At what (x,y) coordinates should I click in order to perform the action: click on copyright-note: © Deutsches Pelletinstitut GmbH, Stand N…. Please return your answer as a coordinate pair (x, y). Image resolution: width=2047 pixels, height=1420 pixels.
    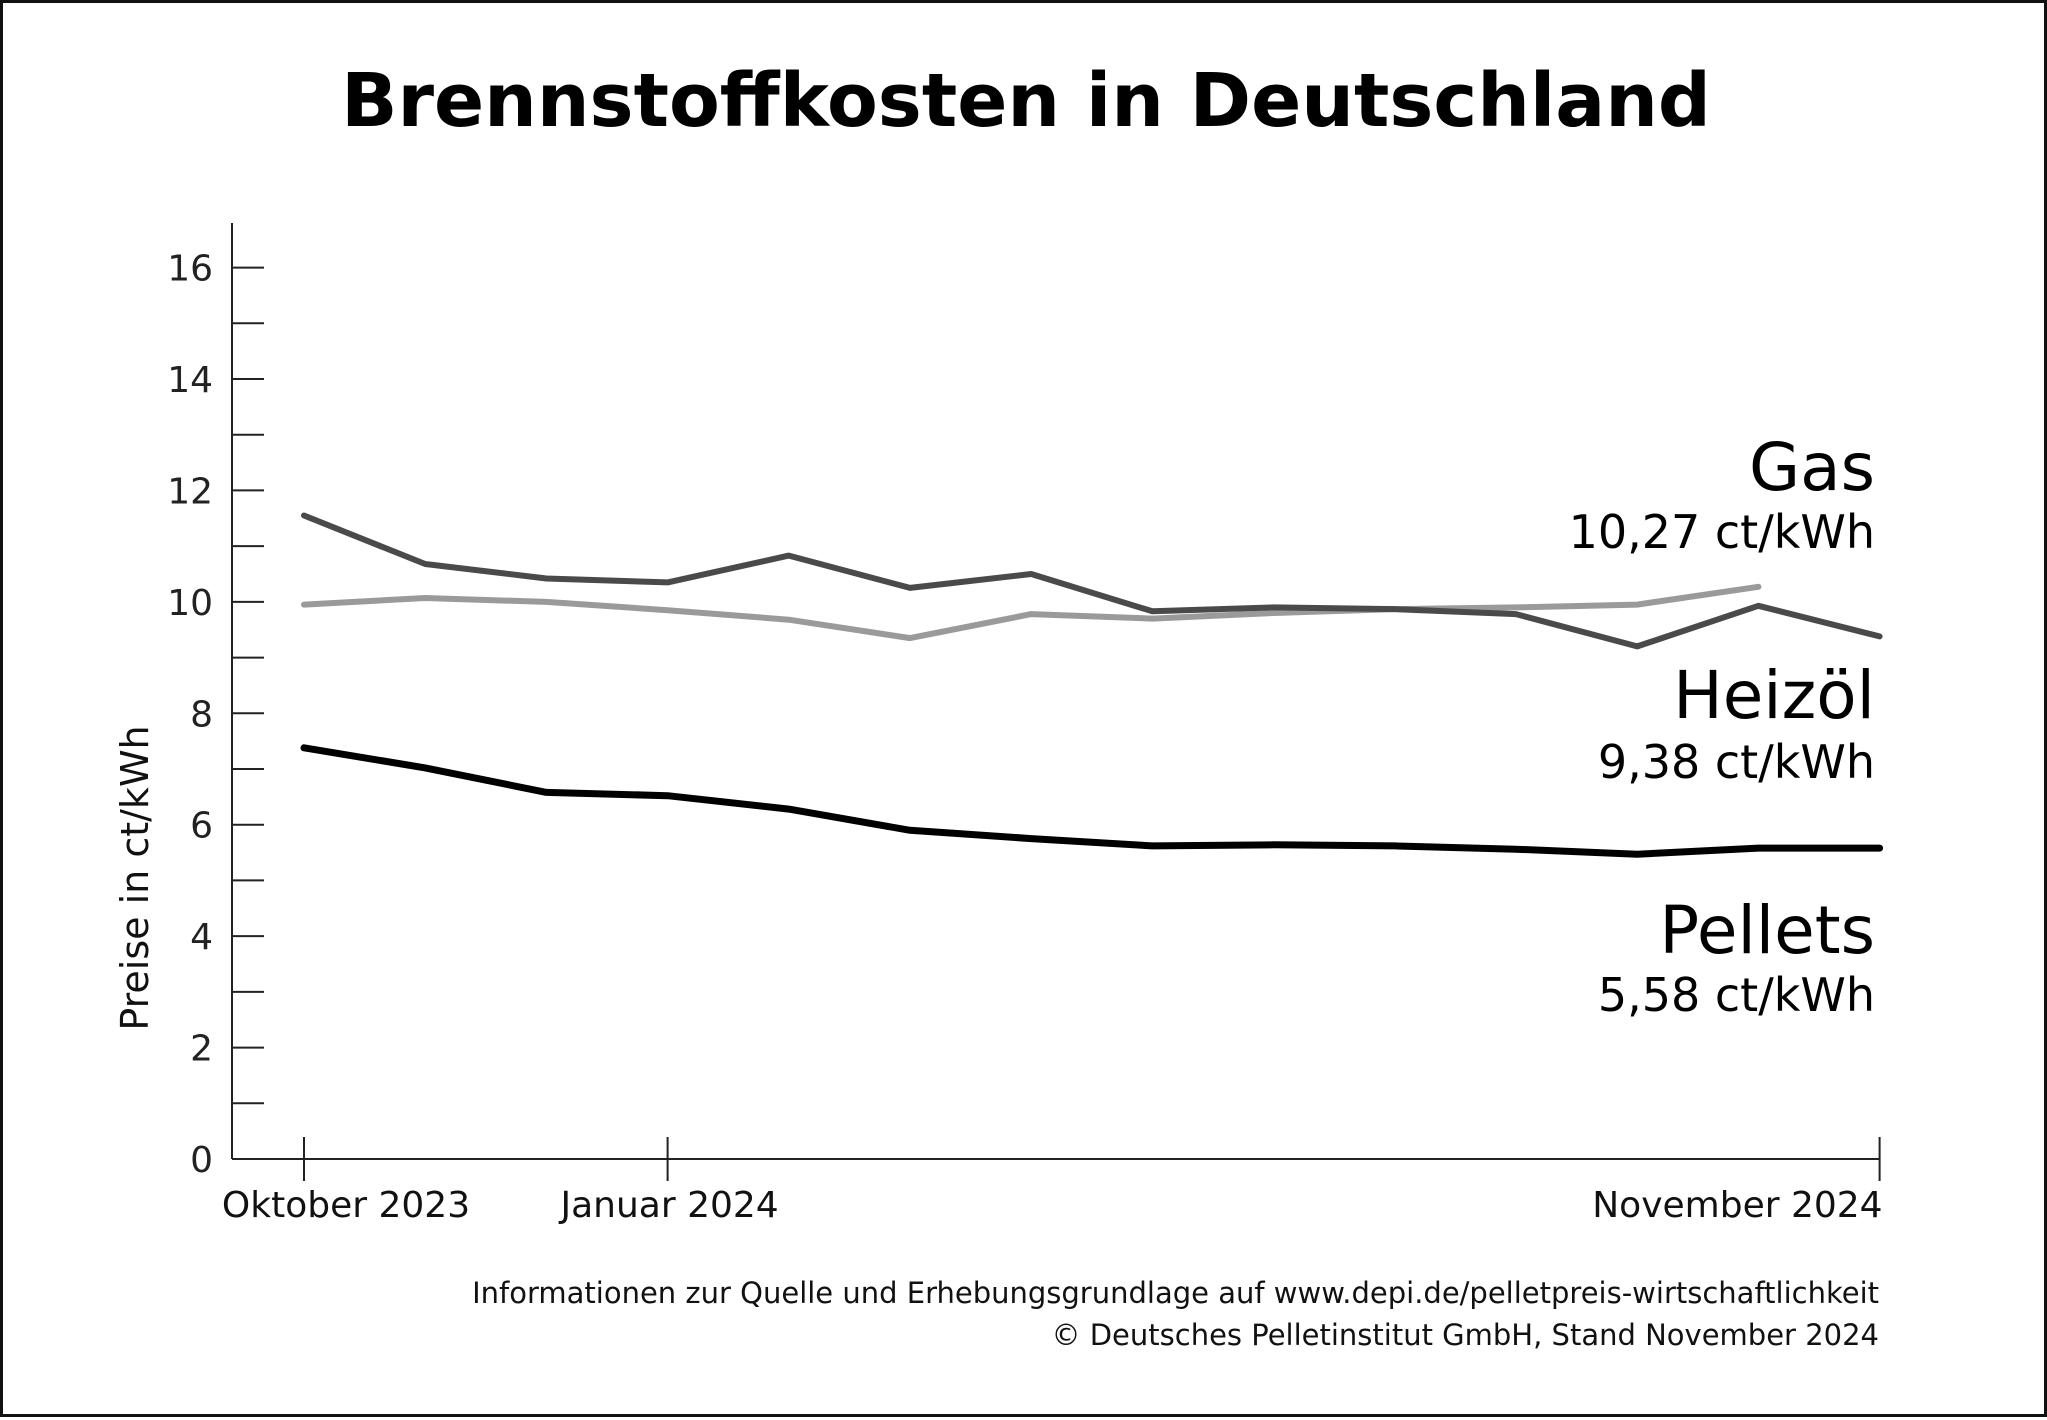
    Looking at the image, I should click on (1466, 1335).